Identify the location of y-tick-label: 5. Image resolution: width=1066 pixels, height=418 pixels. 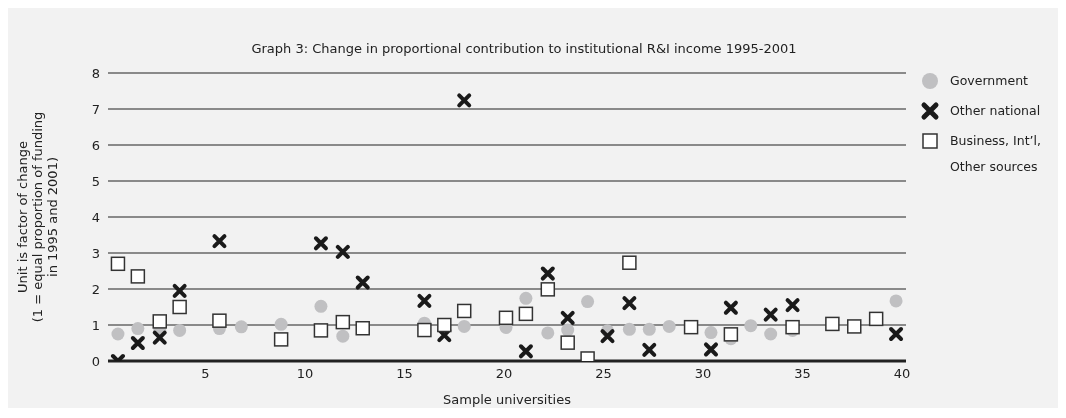
(95, 181).